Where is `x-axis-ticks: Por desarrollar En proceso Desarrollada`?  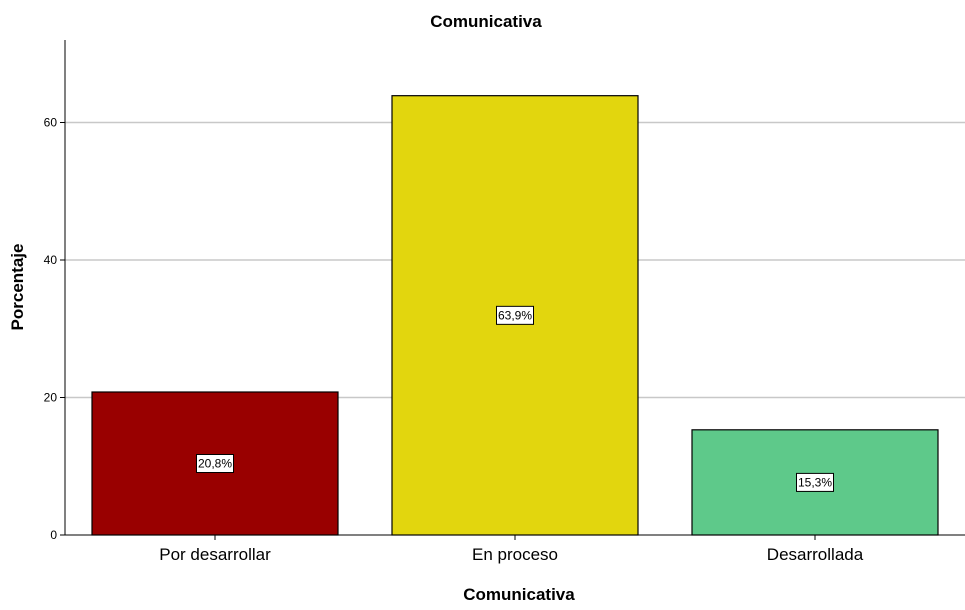
x-axis-ticks: Por desarrollar En proceso Desarrollada is located at coordinates (511, 549).